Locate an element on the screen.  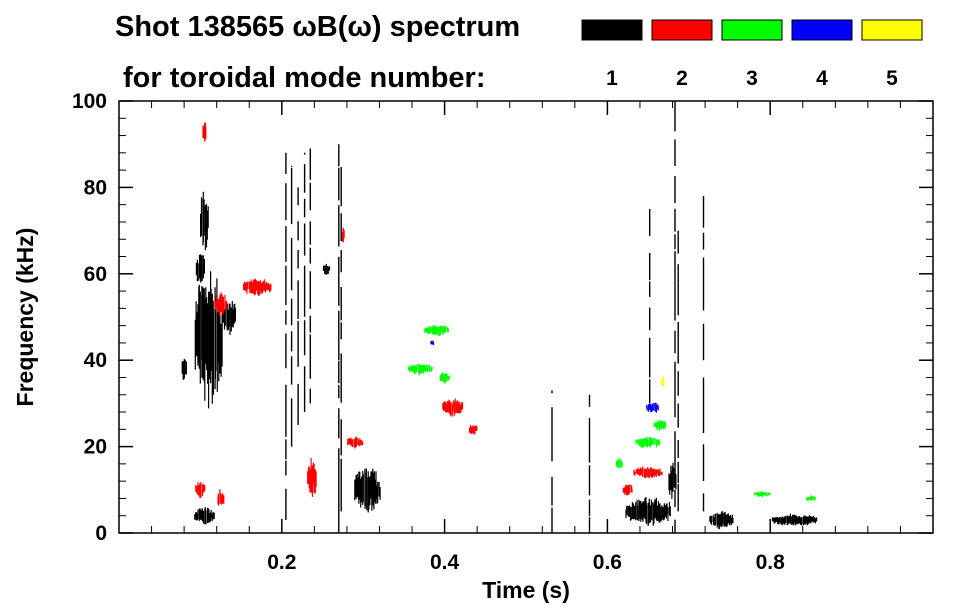
y-tick-label: 20 is located at coordinates (95, 447).